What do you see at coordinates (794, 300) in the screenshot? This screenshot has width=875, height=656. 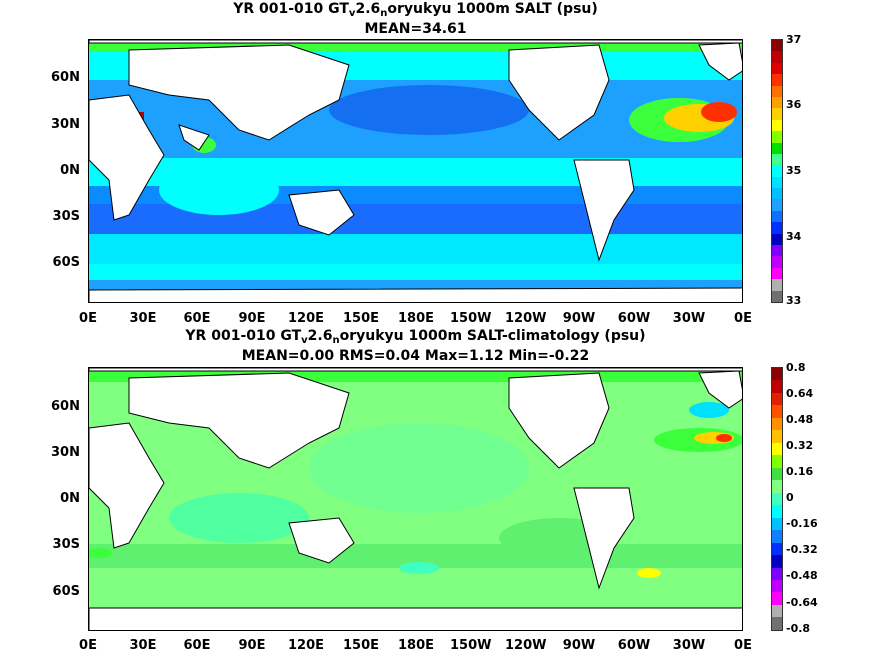 I see `panel1-colorbar-label: 33` at bounding box center [794, 300].